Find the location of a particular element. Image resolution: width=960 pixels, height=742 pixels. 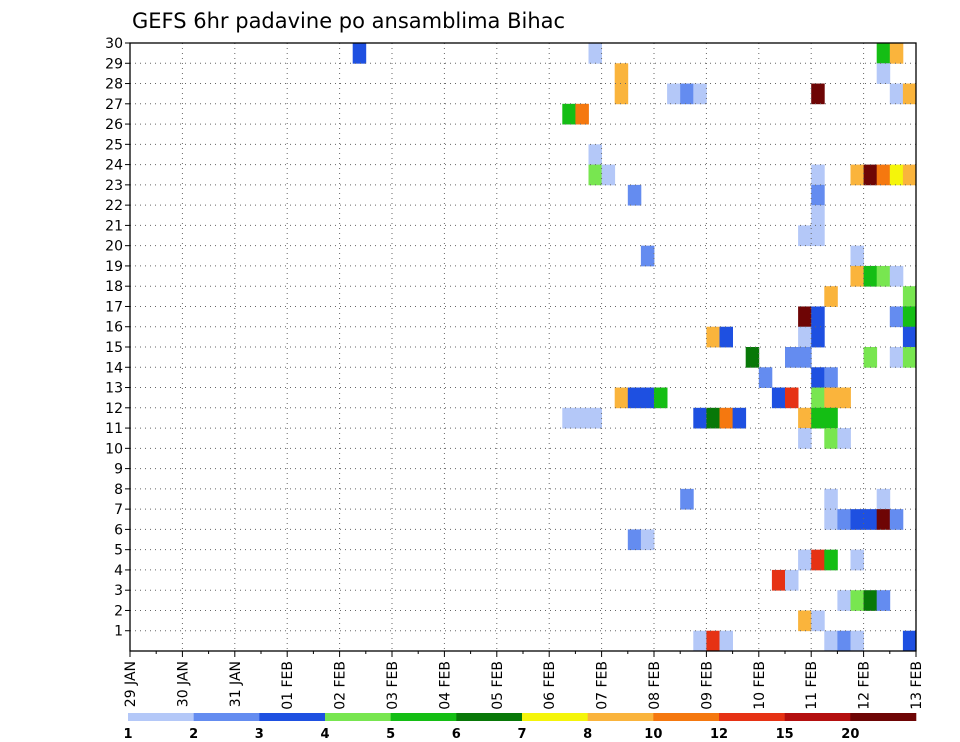

y-tick-label: 21 is located at coordinates (114, 226).